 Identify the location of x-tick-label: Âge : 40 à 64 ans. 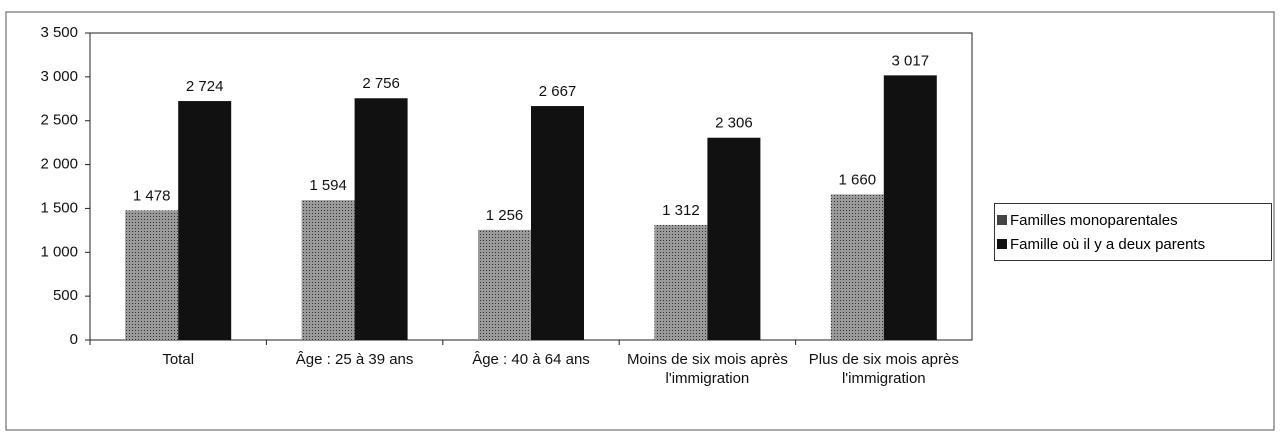
(531, 359).